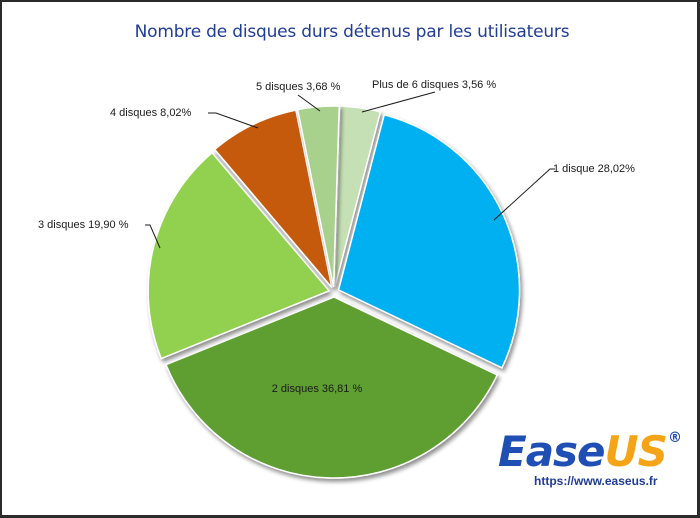 The image size is (700, 518). I want to click on data-label: 3 disques 19,90 %, so click(83, 225).